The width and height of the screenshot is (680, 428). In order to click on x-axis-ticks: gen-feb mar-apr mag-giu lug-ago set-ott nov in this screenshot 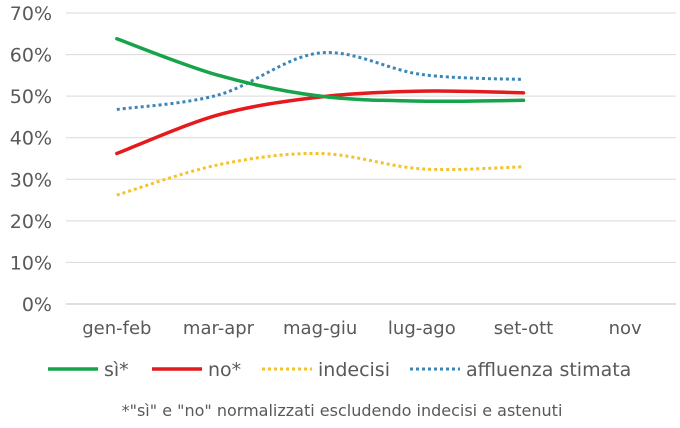, I will do `click(362, 328)`.